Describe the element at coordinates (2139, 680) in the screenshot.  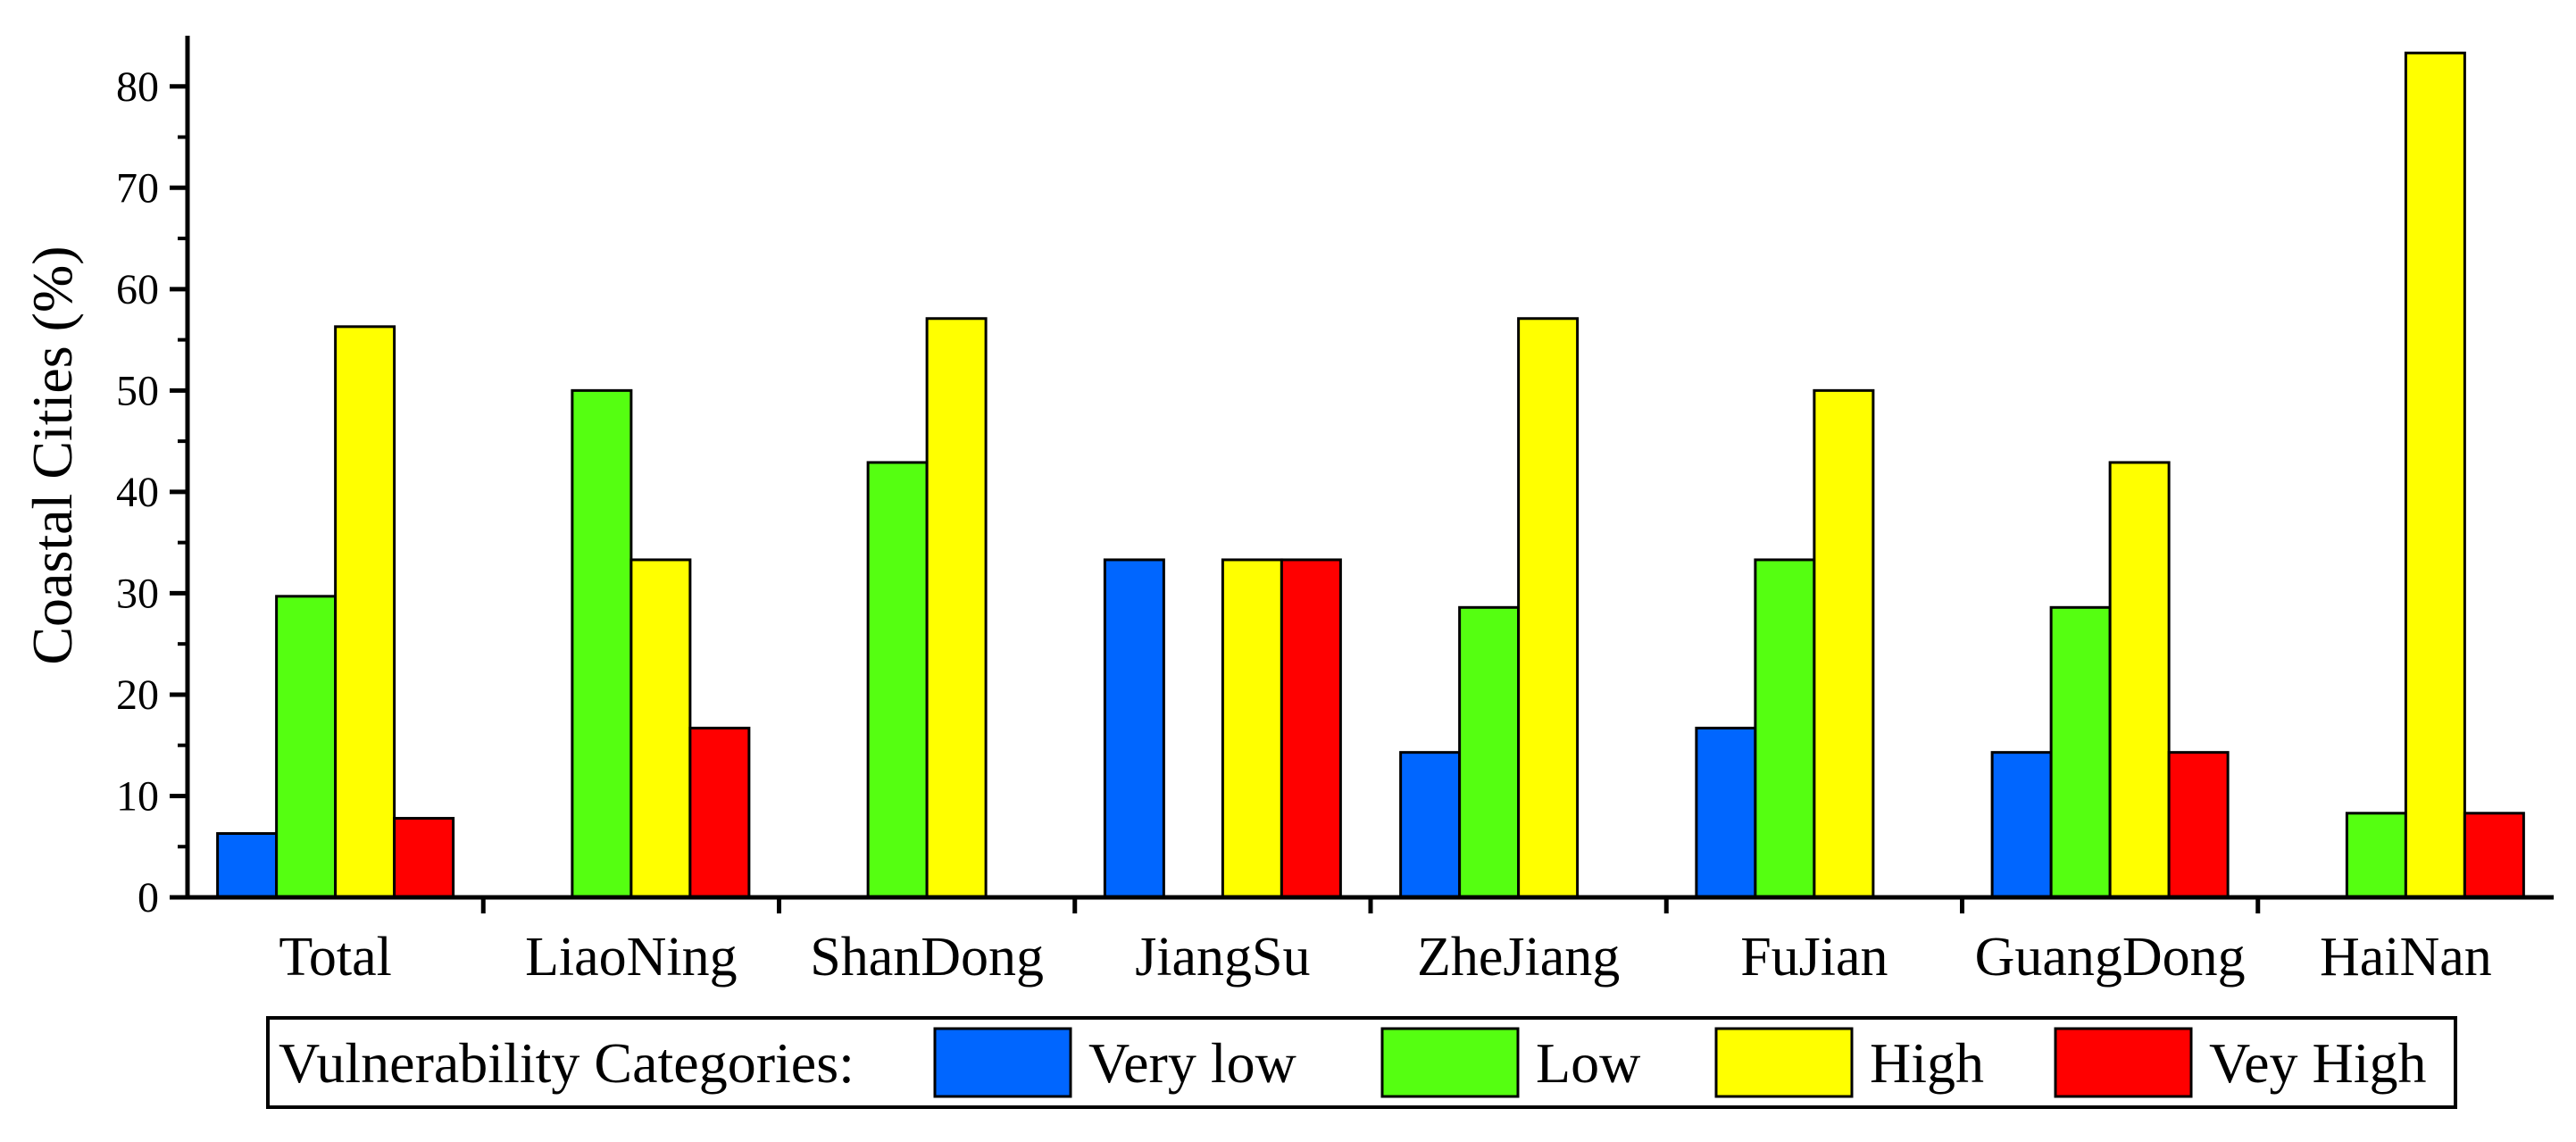
I see `bar-high-guangdong` at that location.